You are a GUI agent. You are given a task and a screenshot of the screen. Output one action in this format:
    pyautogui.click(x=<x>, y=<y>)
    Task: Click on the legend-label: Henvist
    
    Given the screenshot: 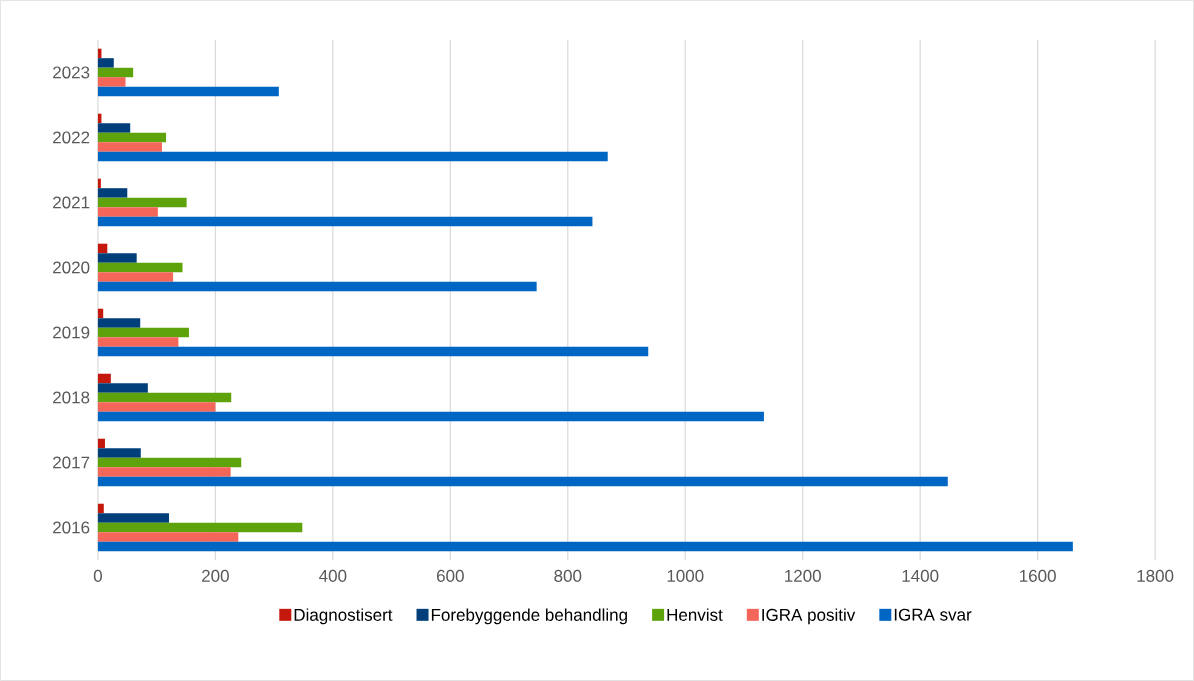 What is the action you would take?
    pyautogui.click(x=695, y=614)
    